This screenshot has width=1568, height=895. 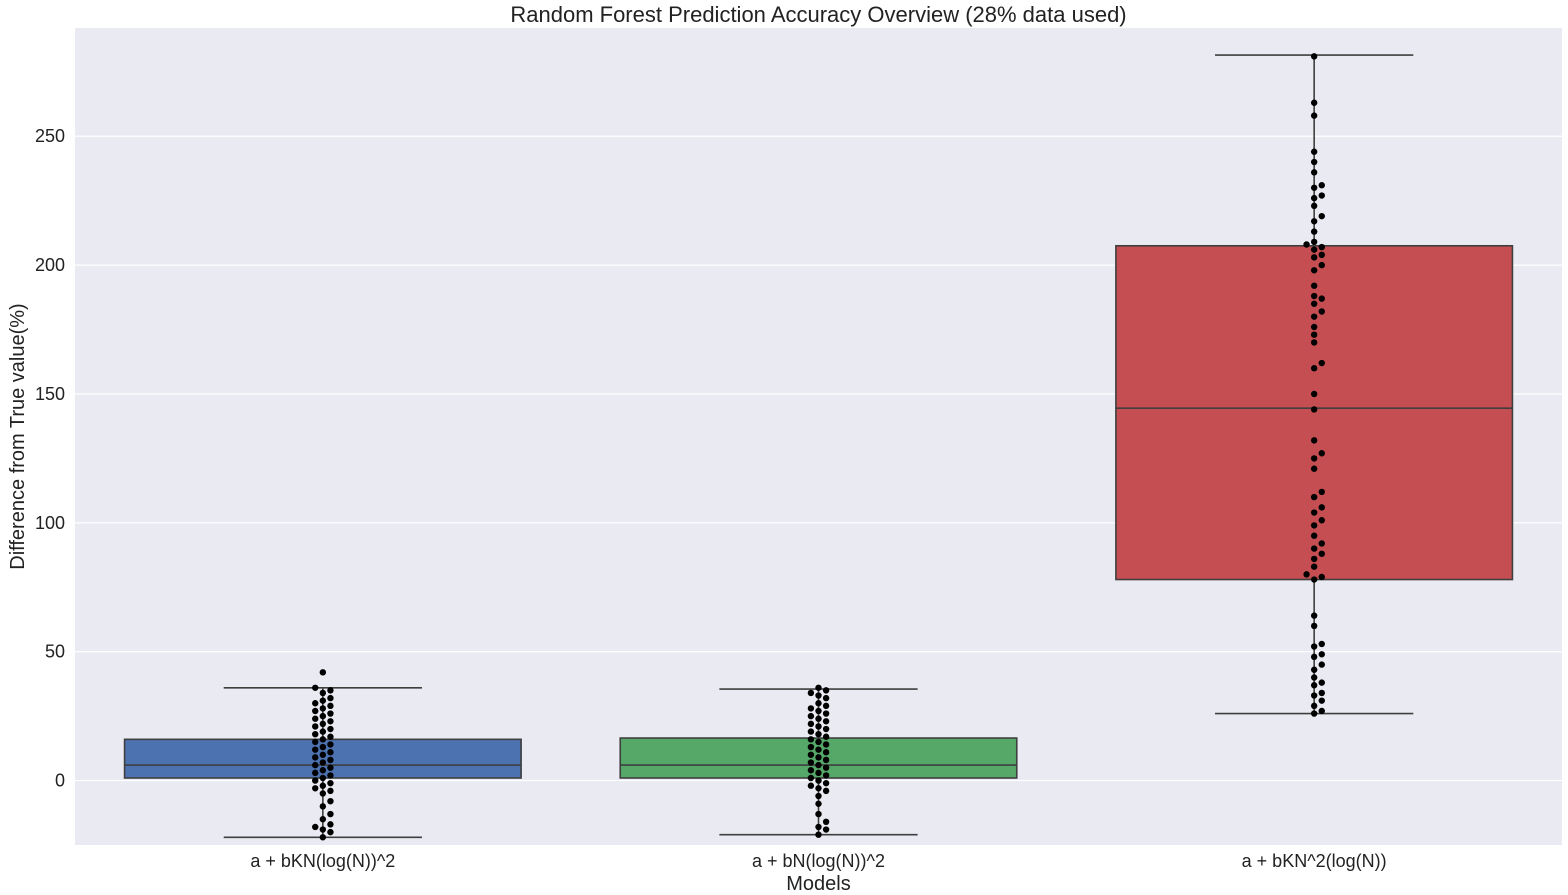 I want to click on y-tick-label: 100, so click(x=50, y=523).